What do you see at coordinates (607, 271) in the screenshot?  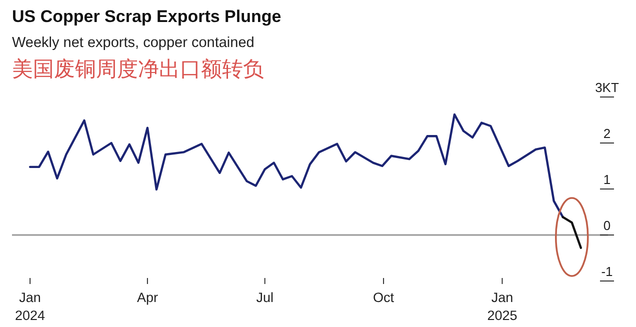 I see `y-tick-label: -1` at bounding box center [607, 271].